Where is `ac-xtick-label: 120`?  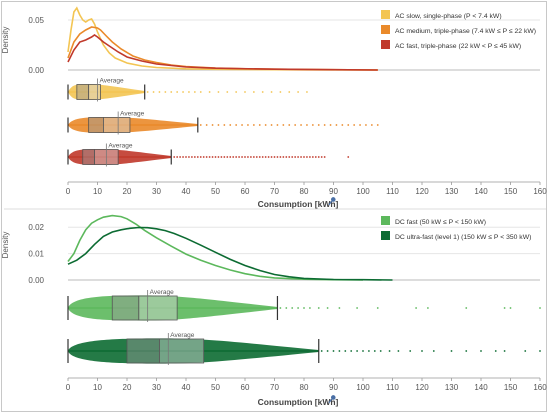 ac-xtick-label: 120 is located at coordinates (422, 191).